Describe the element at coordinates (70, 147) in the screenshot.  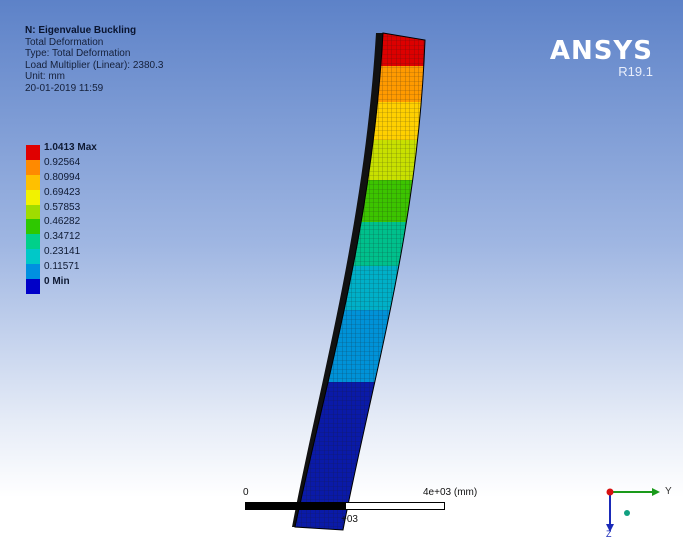
I see `legend-label: 1.0413 Max` at that location.